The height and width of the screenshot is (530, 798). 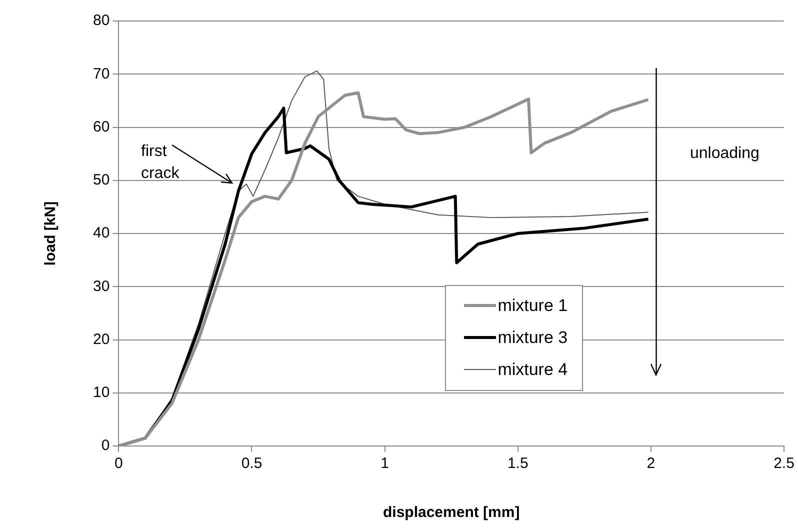 What do you see at coordinates (533, 370) in the screenshot?
I see `legend-label: mixture 4` at bounding box center [533, 370].